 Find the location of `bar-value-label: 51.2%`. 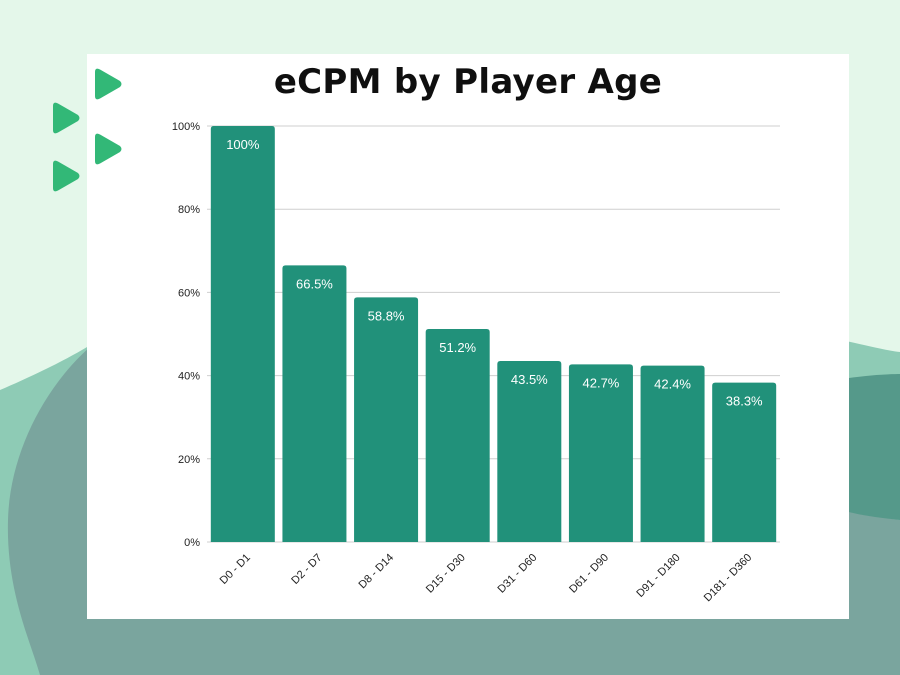

bar-value-label: 51.2% is located at coordinates (457, 347).